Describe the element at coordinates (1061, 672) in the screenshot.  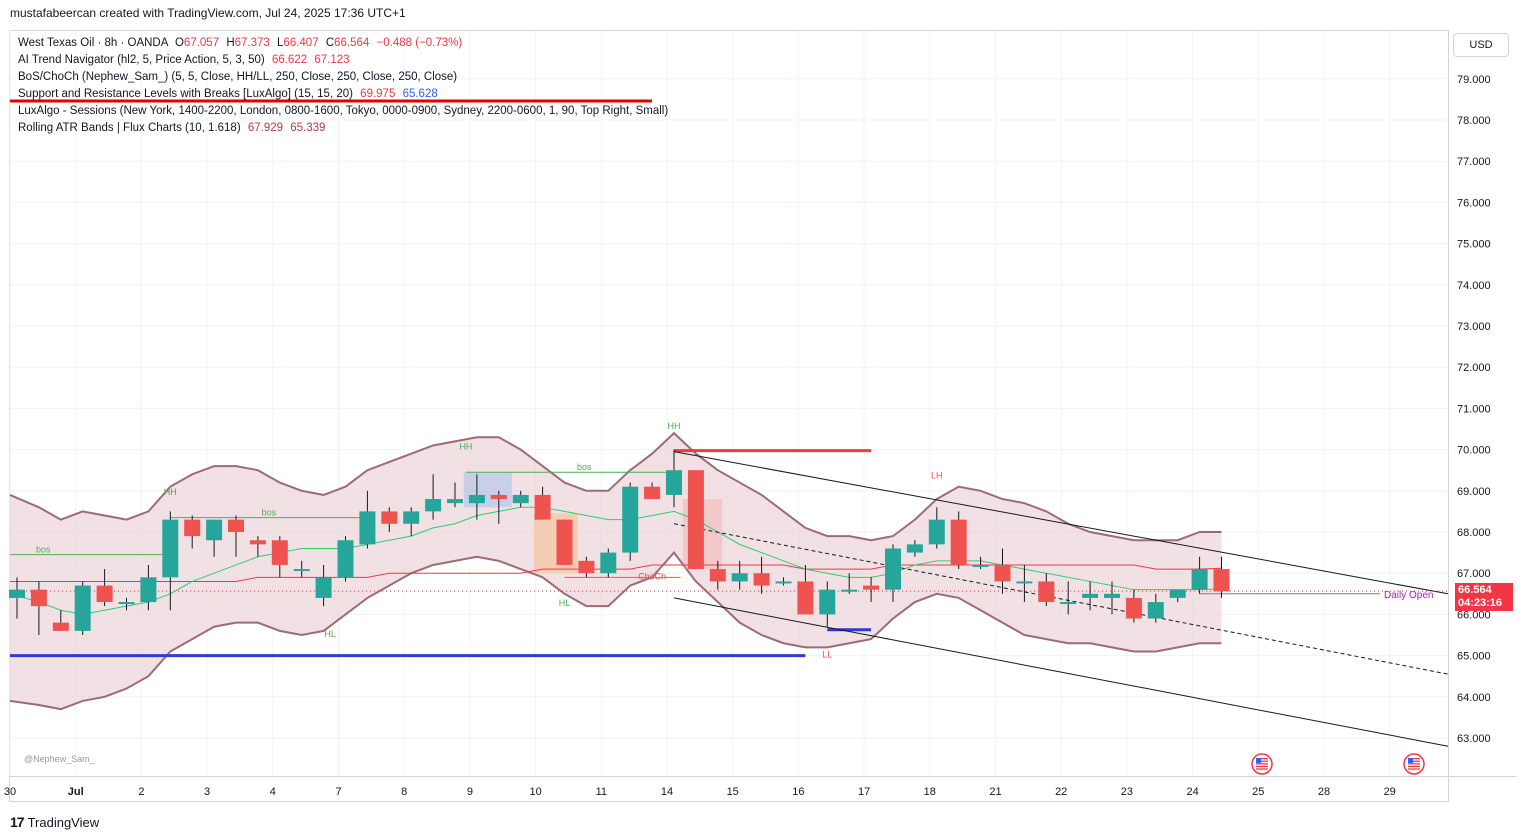
I see `channel-lower-line` at that location.